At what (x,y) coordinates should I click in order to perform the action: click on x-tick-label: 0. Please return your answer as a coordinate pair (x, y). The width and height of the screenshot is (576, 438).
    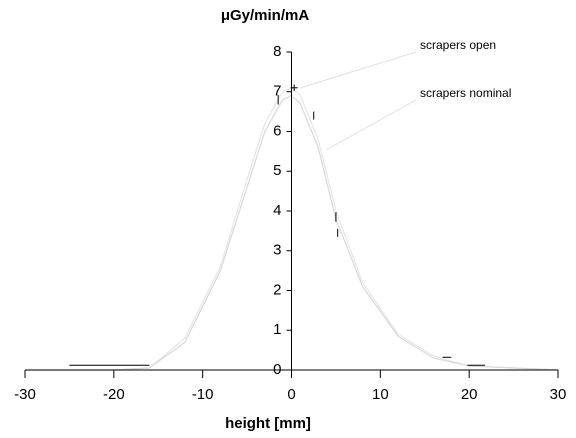
    Looking at the image, I should click on (291, 394).